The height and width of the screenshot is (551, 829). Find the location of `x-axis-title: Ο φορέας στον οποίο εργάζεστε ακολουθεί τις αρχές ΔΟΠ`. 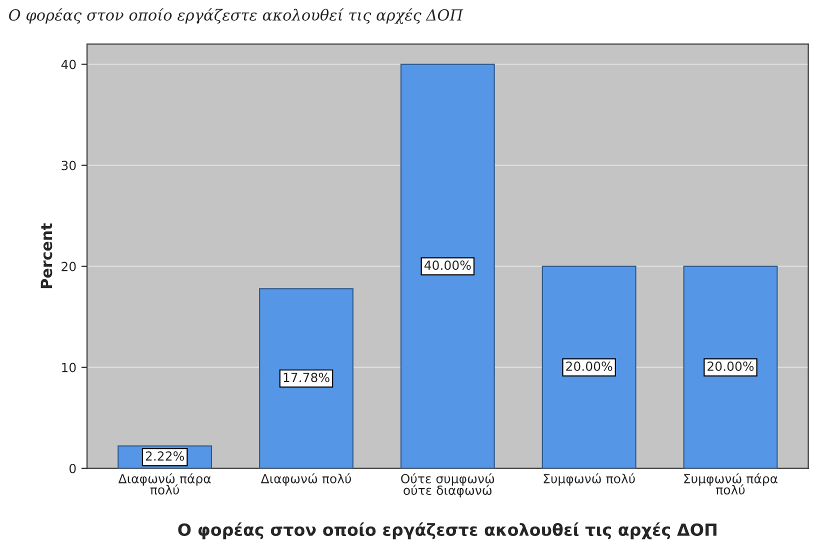

x-axis-title: Ο φορέας στον οποίο εργάζεστε ακολουθεί τις αρχές ΔΟΠ is located at coordinates (447, 531).